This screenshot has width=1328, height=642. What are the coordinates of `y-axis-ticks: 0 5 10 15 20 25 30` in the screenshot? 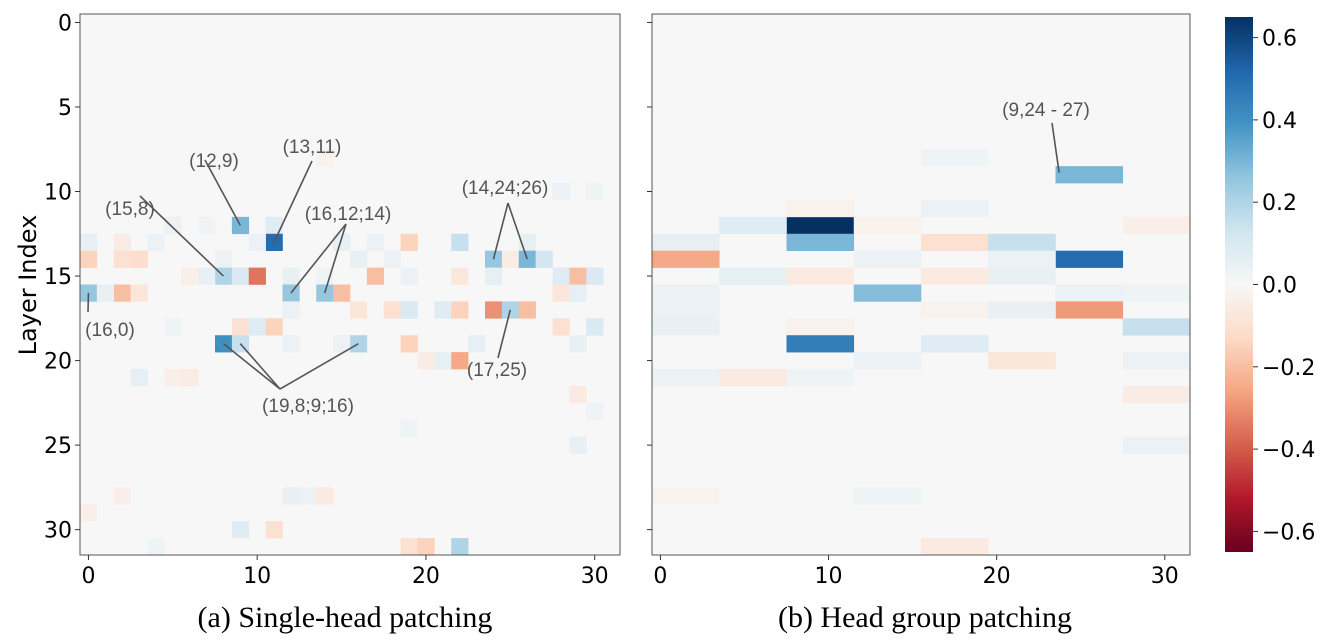 It's located at (62, 277).